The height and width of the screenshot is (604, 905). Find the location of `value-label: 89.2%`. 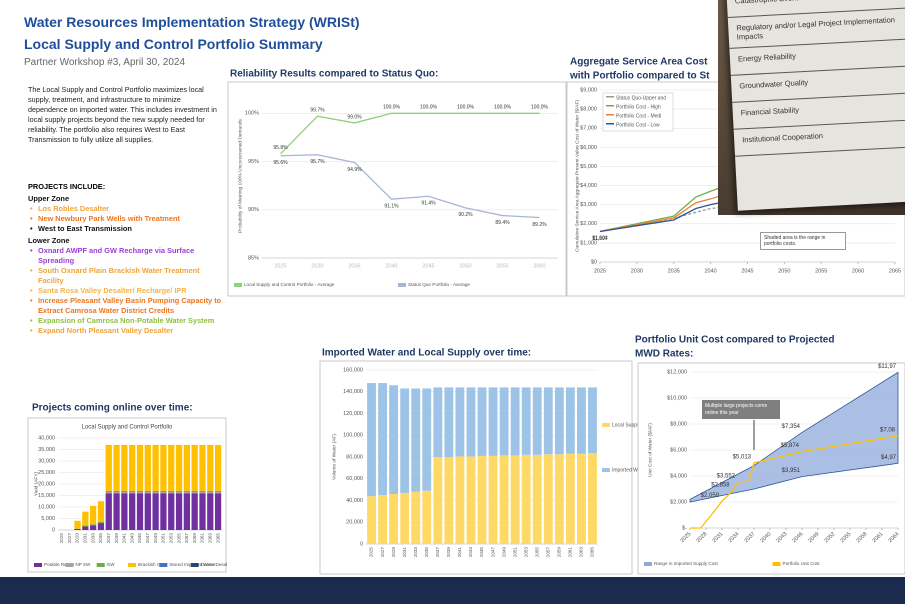

value-label: 89.2% is located at coordinates (539, 225).